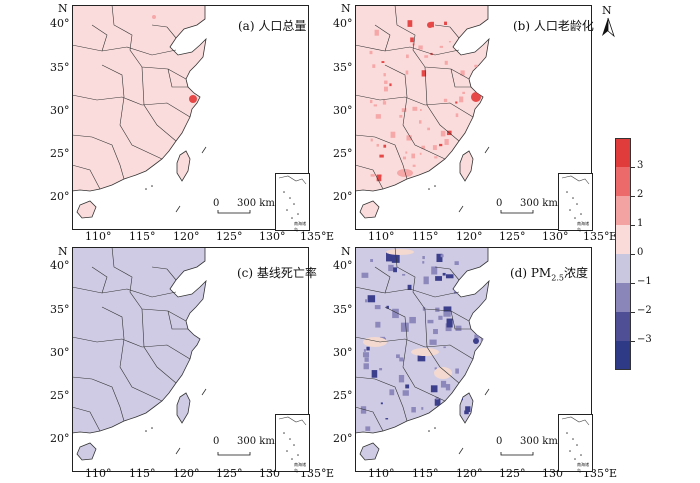  I want to click on lat-label-25-b: 25°, so click(343, 153).